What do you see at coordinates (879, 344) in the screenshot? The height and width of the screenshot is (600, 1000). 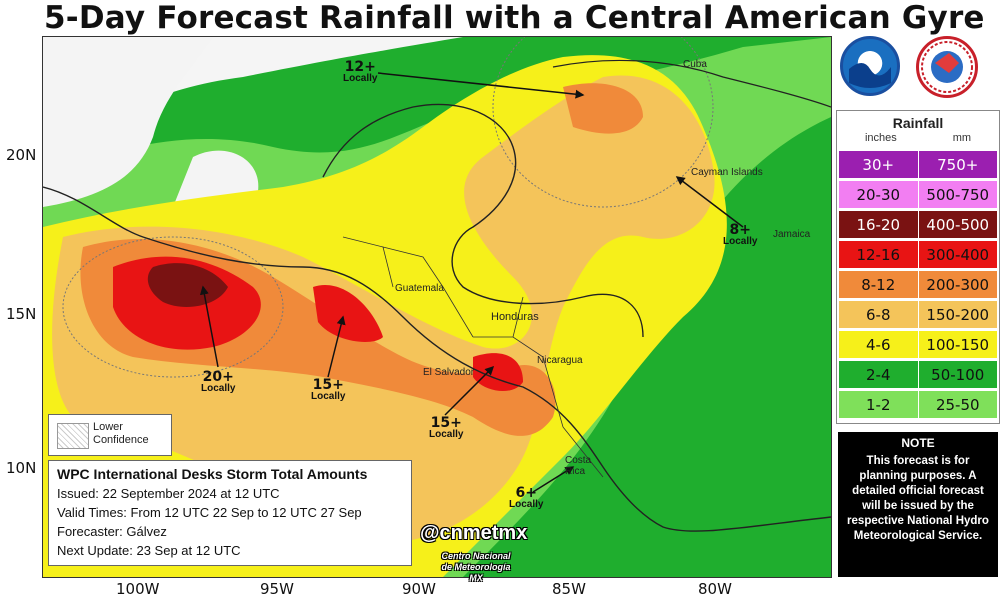 I see `legend-inches-value: 4-6` at bounding box center [879, 344].